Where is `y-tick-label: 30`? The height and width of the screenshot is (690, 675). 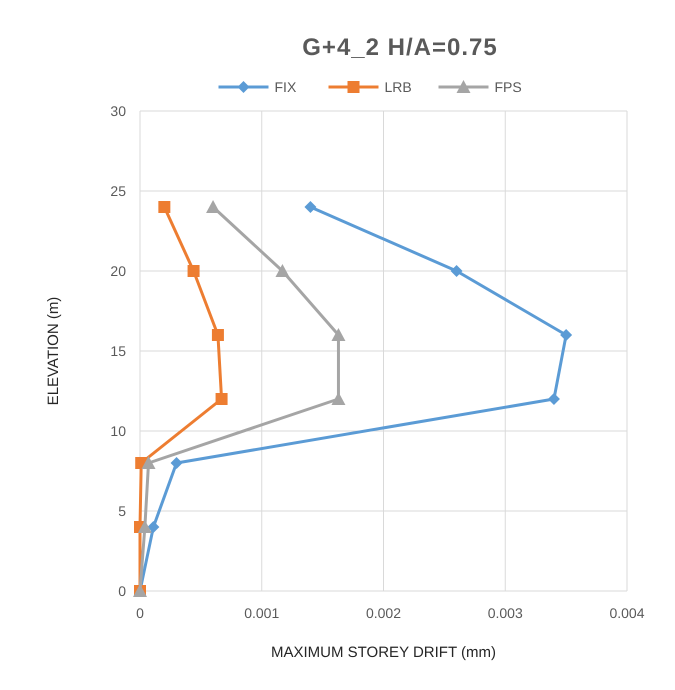
y-tick-label: 30 is located at coordinates (118, 111).